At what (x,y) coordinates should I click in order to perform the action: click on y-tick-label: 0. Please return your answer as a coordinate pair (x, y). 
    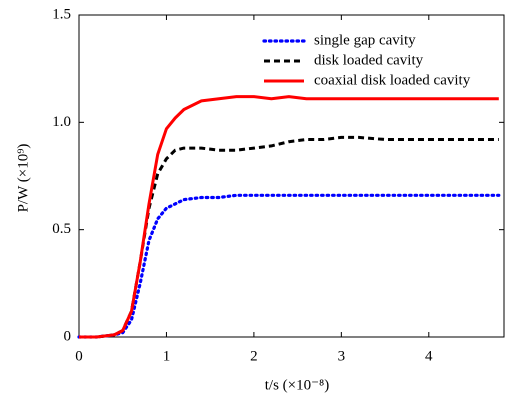
    Looking at the image, I should click on (68, 336).